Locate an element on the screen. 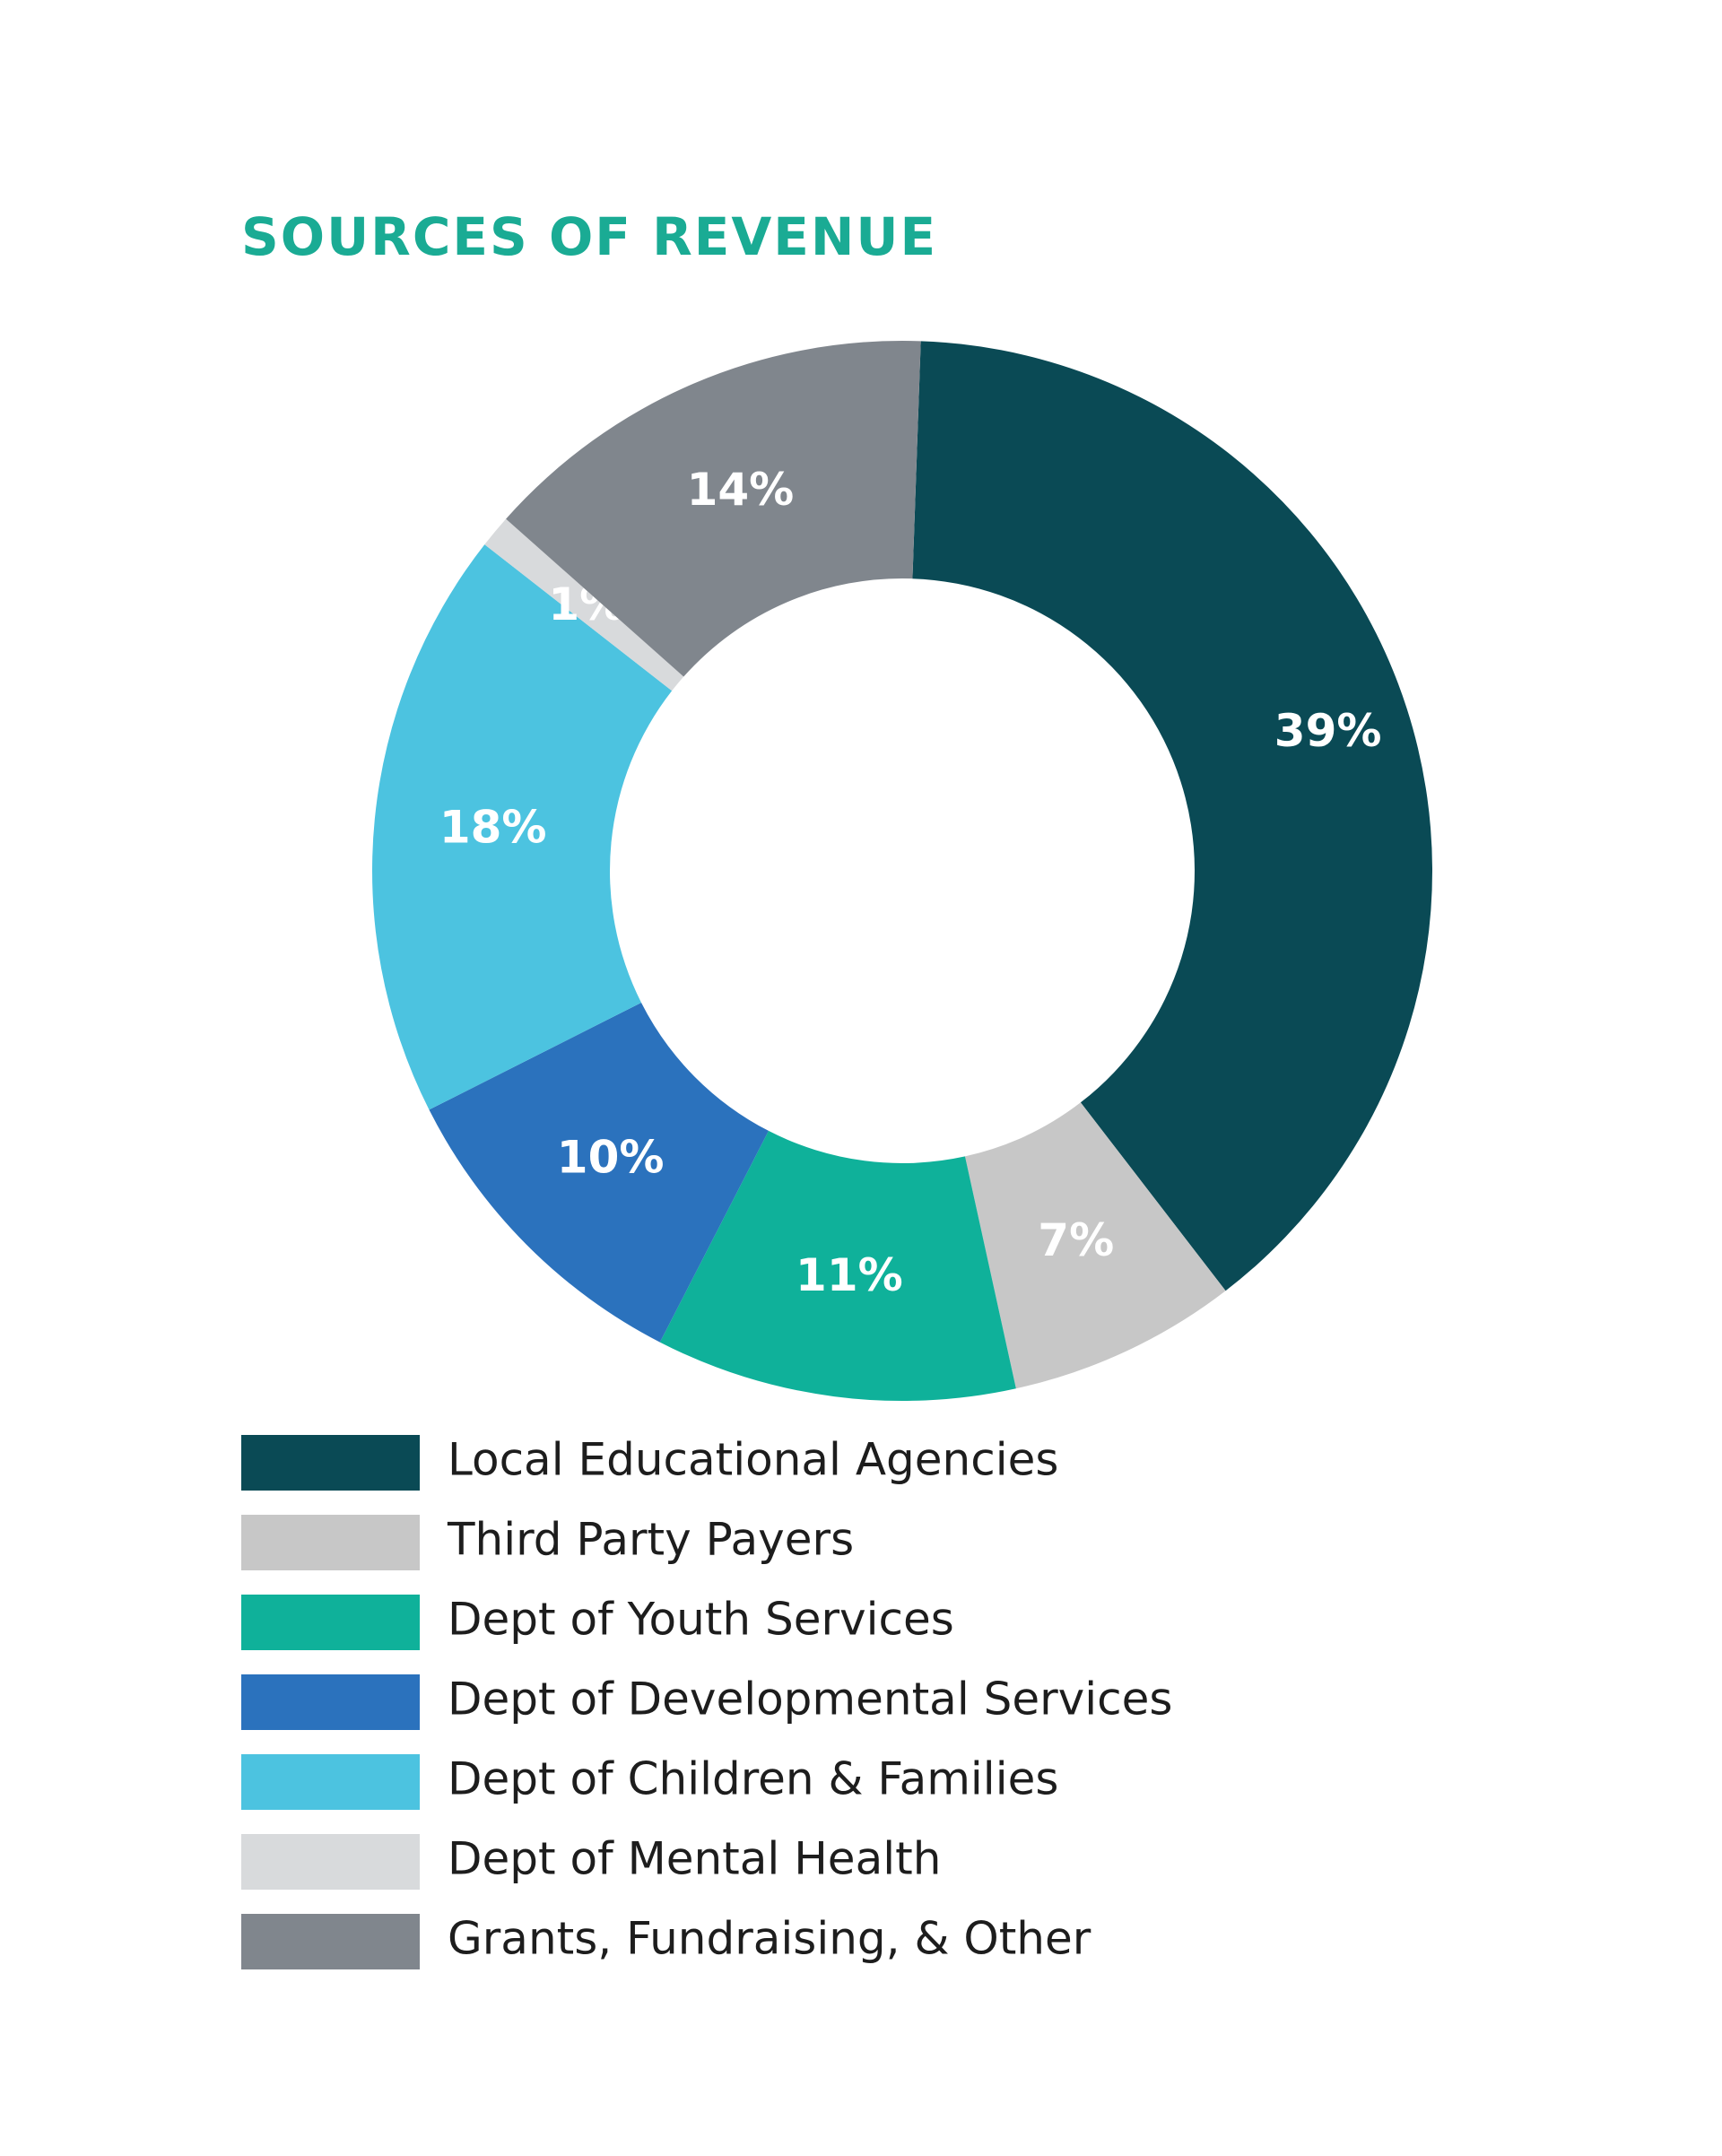 This screenshot has width=1722, height=2156. slice-label: 7% is located at coordinates (1076, 1240).